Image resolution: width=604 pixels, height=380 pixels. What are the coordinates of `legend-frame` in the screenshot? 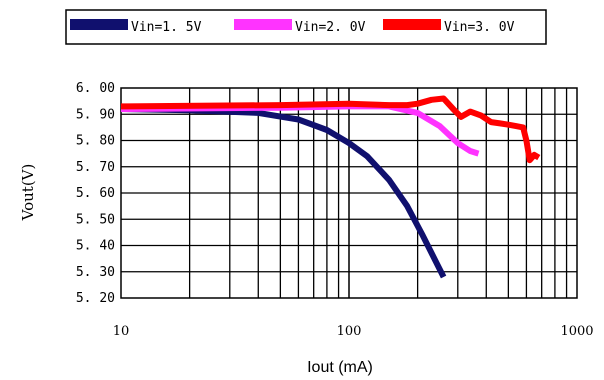 It's located at (306, 27).